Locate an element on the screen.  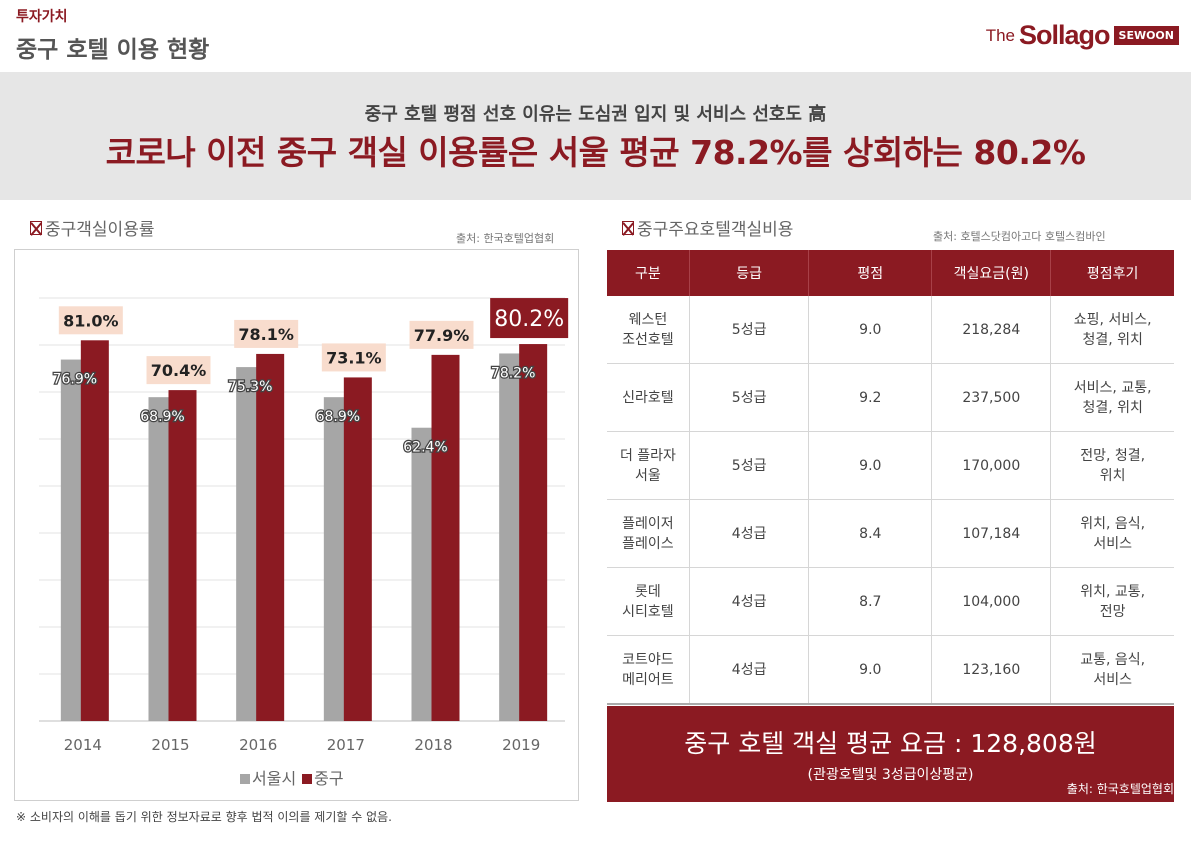
category-label: 투자가치 is located at coordinates (42, 17).